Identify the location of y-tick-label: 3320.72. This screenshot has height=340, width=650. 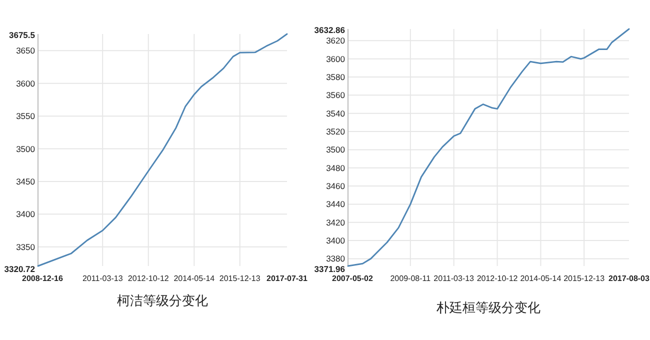
(20, 269).